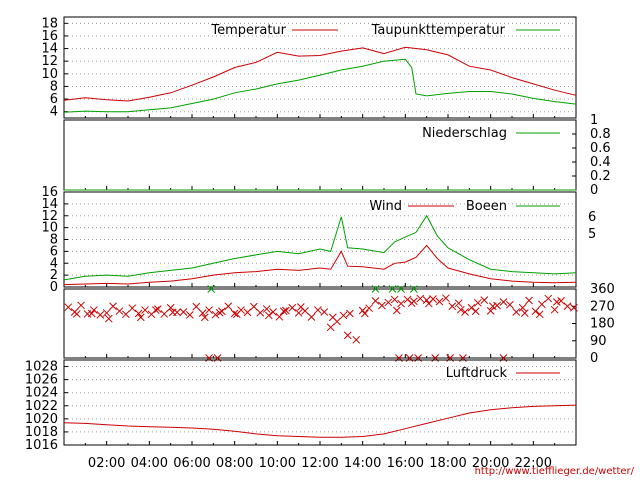 The width and height of the screenshot is (640, 480). I want to click on y-tick-label: 1018, so click(41, 432).